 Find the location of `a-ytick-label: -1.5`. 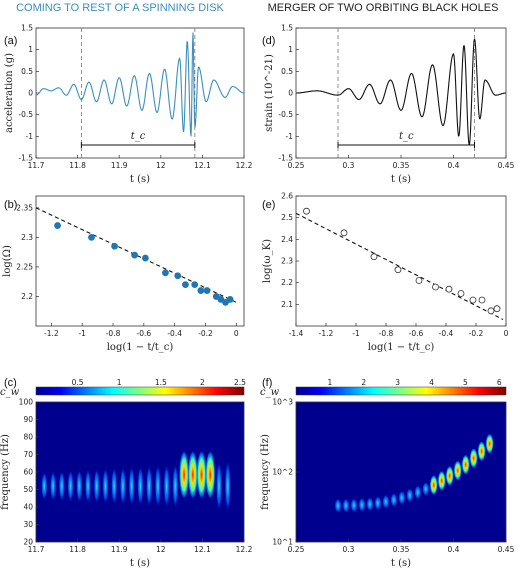

a-ytick-label: -1.5 is located at coordinates (25, 158).